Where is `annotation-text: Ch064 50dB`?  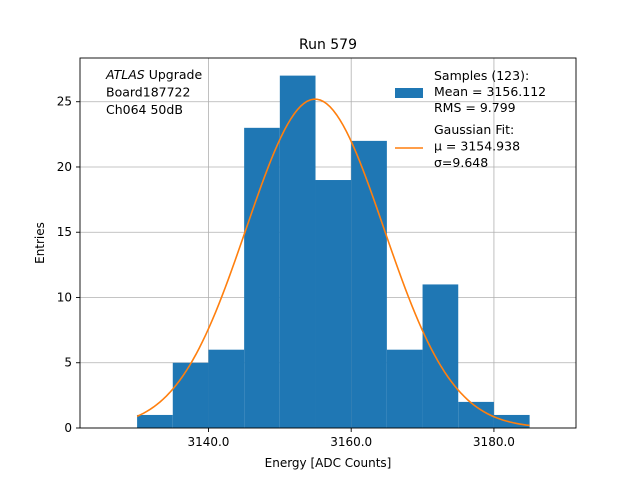 annotation-text: Ch064 50dB is located at coordinates (144, 109).